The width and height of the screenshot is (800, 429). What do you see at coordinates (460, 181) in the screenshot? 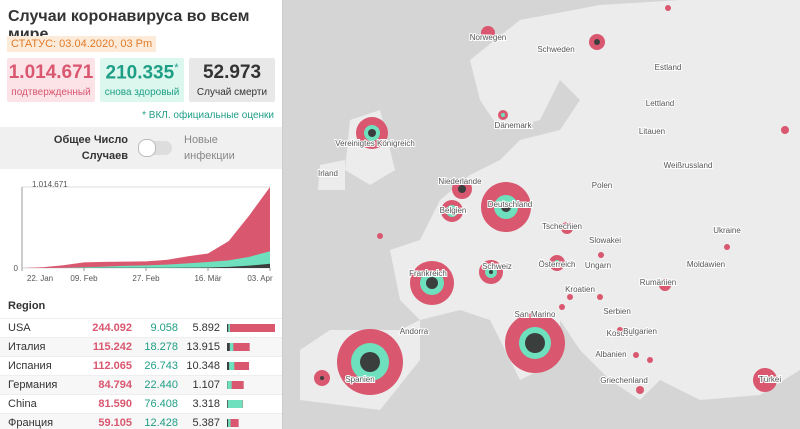
I see `map-label: Niederlande` at bounding box center [460, 181].